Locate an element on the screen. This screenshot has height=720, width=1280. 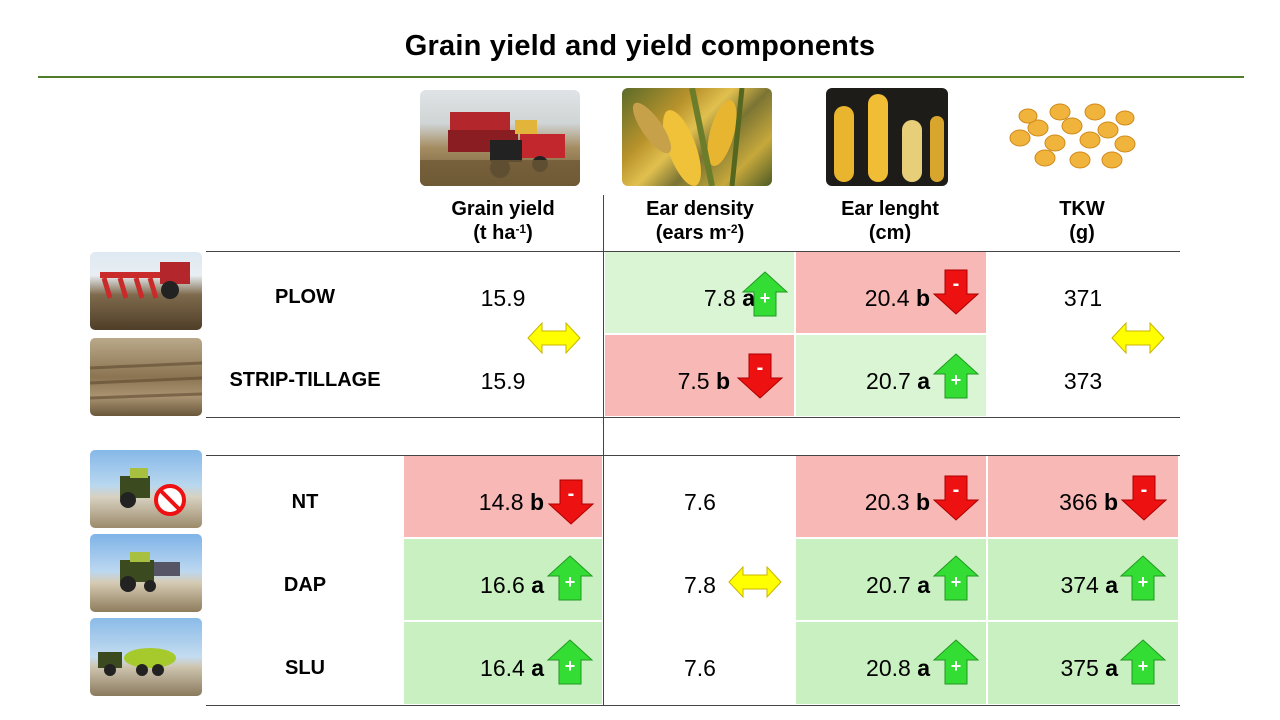
unit-text: (ears m is located at coordinates (691, 233).